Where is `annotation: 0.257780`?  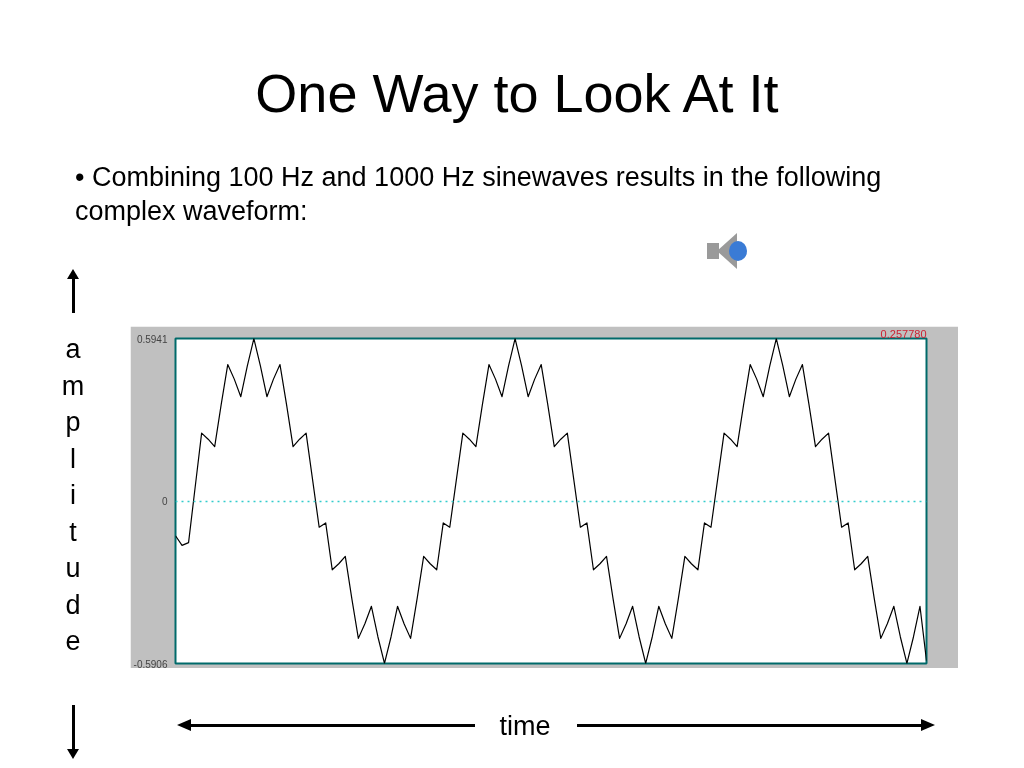
annotation: 0.257780 is located at coordinates (903, 333).